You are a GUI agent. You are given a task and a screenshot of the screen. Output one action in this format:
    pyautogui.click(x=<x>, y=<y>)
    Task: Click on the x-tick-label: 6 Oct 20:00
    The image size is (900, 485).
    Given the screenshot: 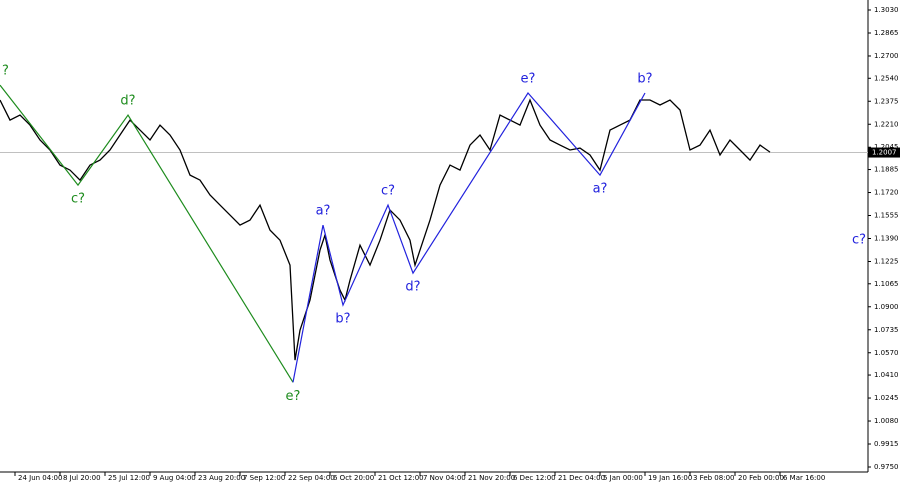 What is the action you would take?
    pyautogui.click(x=353, y=478)
    